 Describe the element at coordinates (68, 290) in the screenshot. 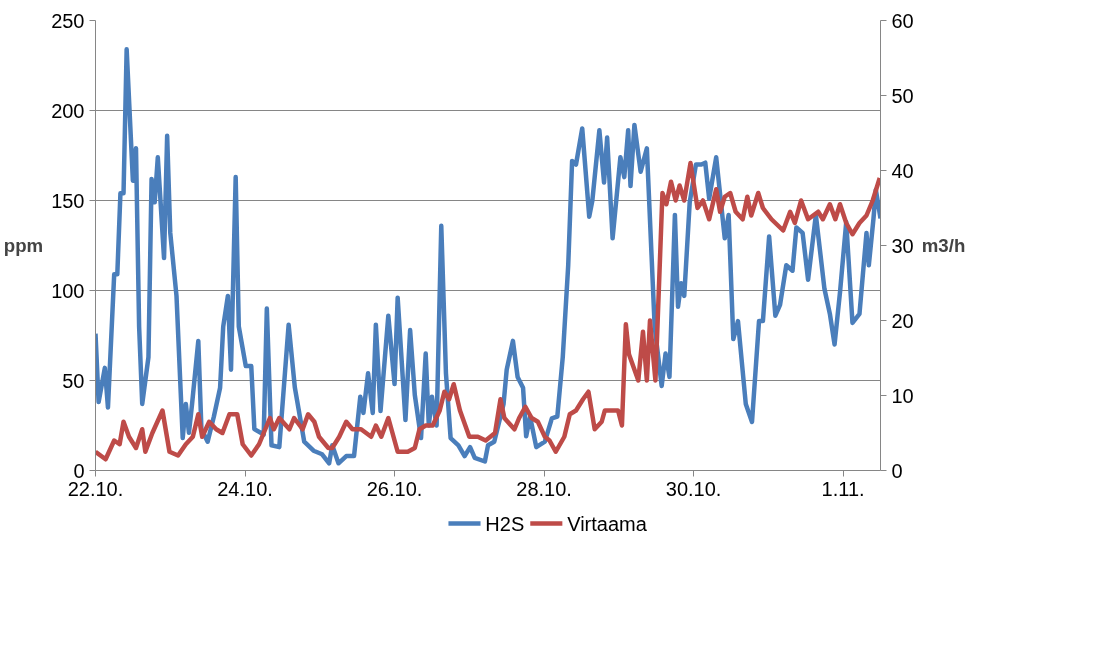

I see `y-tick-label: 100` at that location.